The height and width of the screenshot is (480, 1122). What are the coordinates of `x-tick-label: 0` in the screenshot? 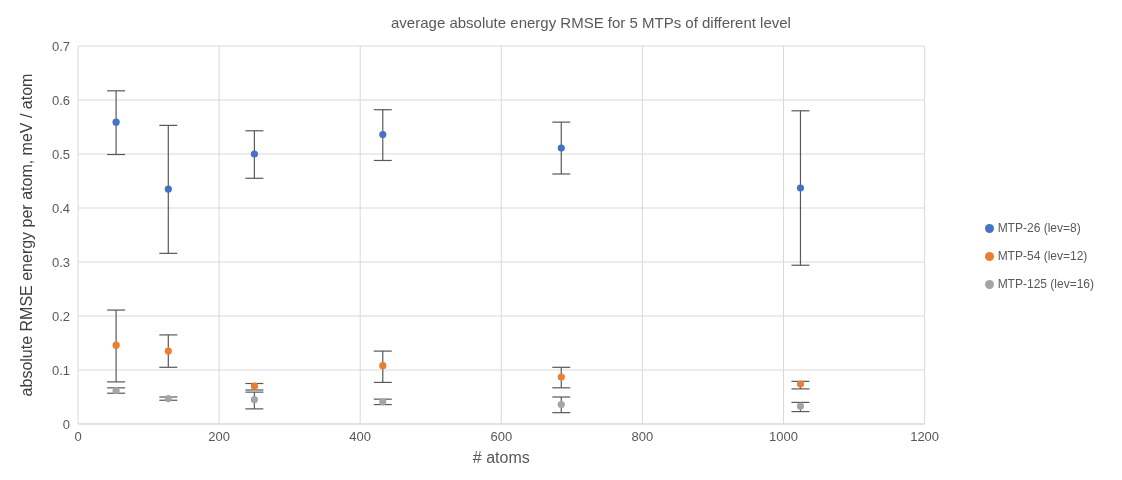 It's located at (78, 437).